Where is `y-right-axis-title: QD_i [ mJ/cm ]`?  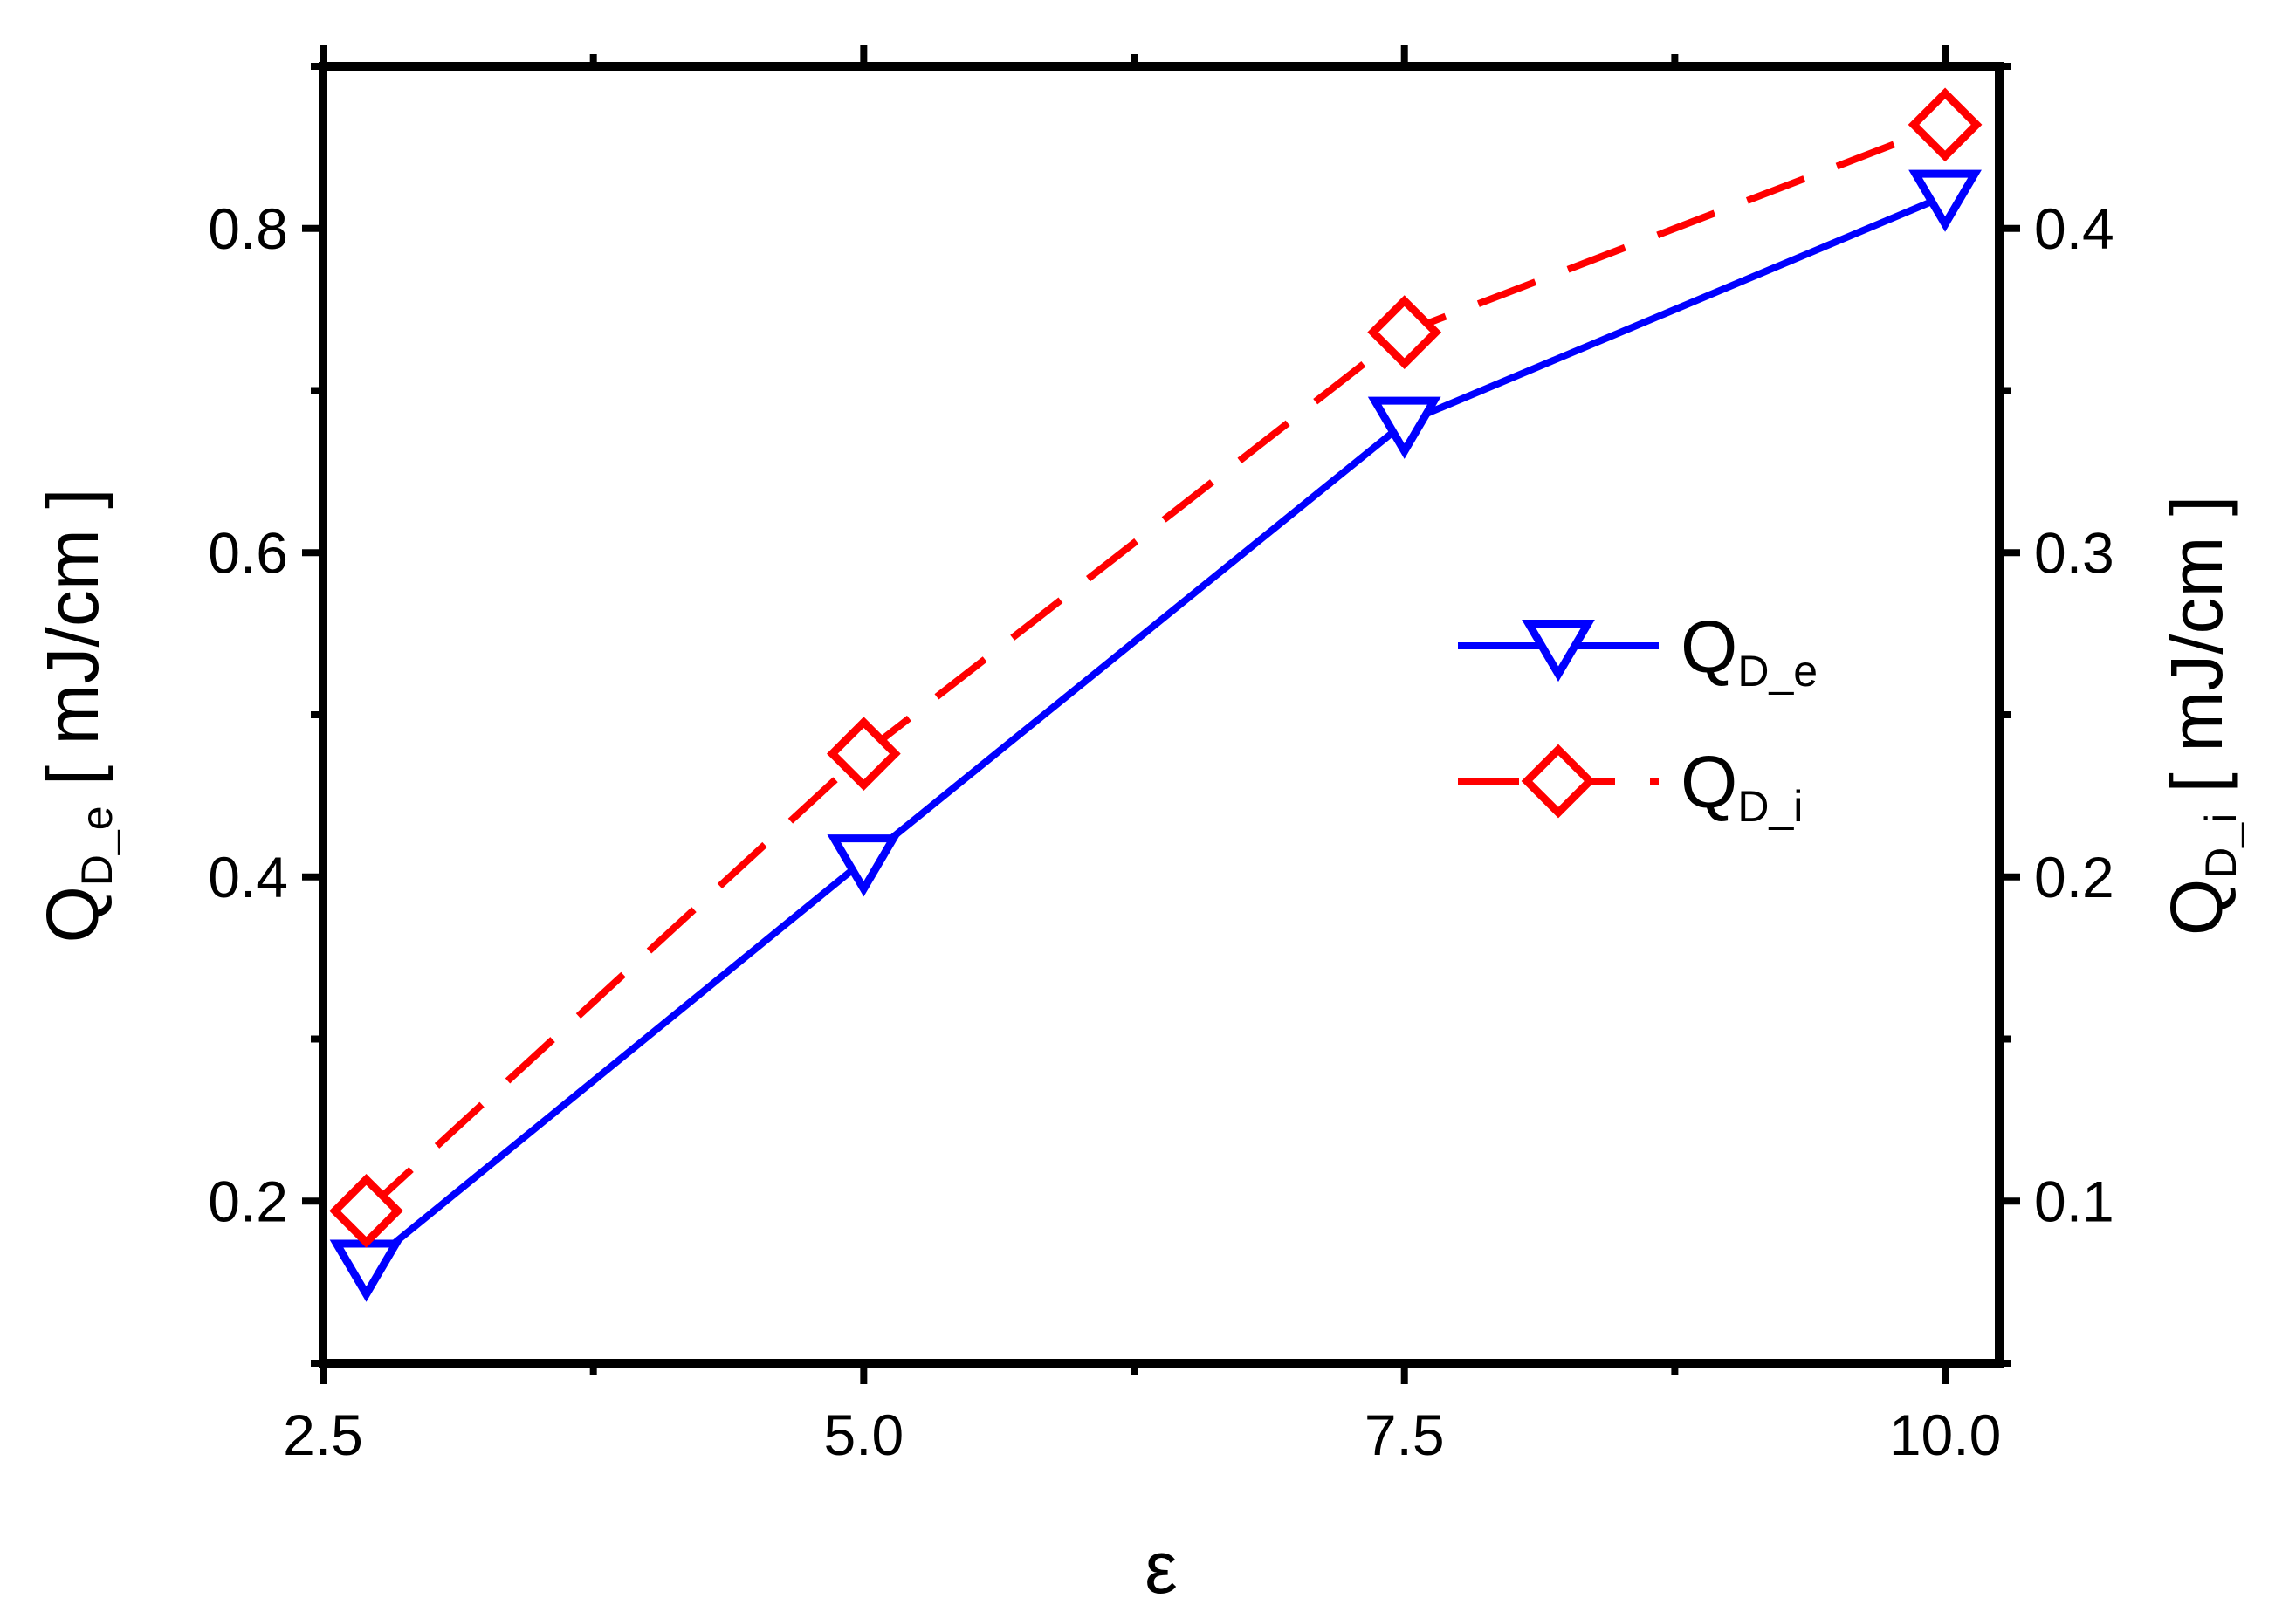 y-right-axis-title: QD_i [ mJ/cm ] is located at coordinates (2200, 716).